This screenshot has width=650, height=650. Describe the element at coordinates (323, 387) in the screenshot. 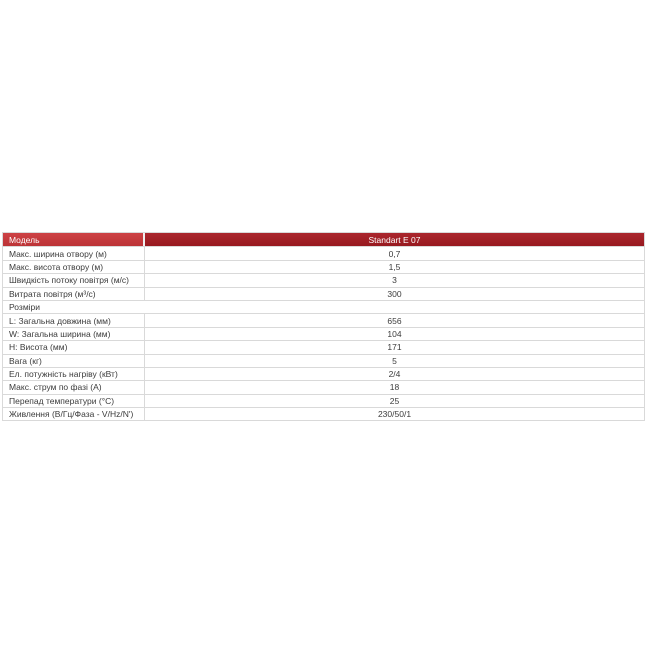

I see `table-row: Макс. струм по фазі (А) 18` at that location.